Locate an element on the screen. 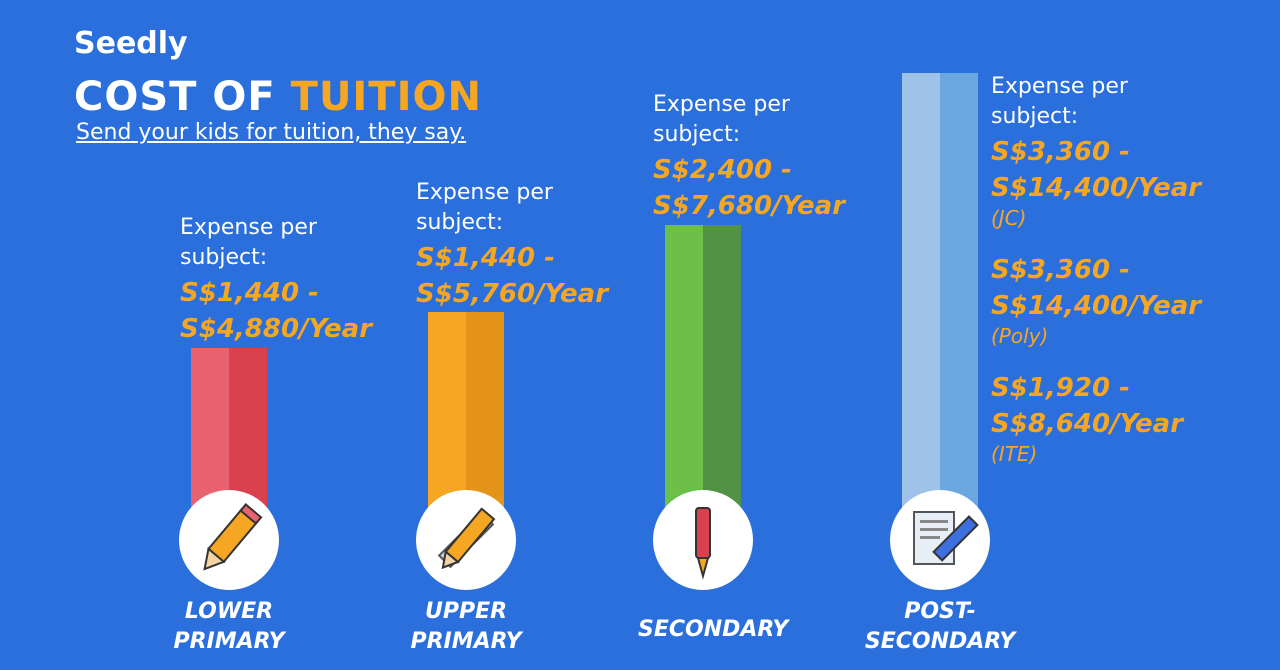  subtitle: Send your kids for tuition, they say. is located at coordinates (271, 132).